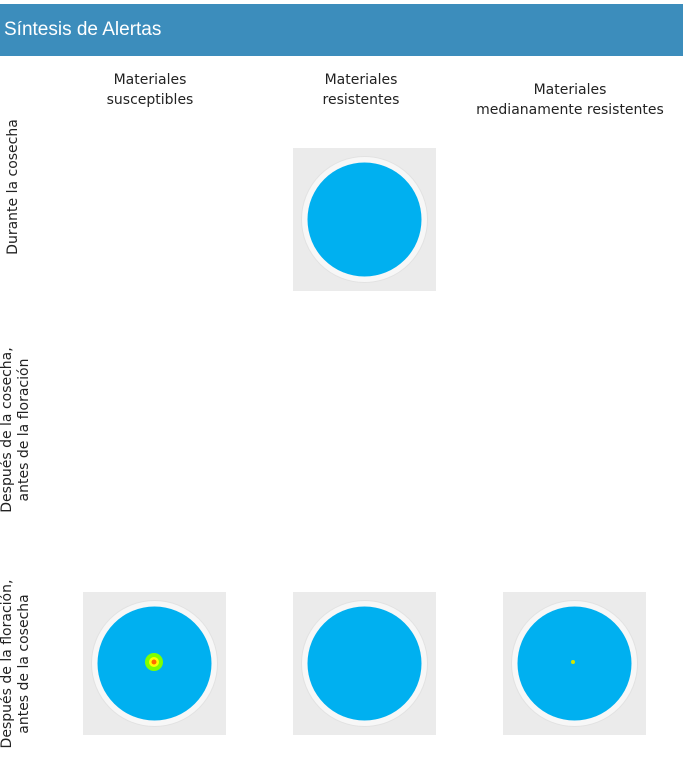 The width and height of the screenshot is (683, 760). I want to click on alert-cell-r2-c2, so click(574, 663).